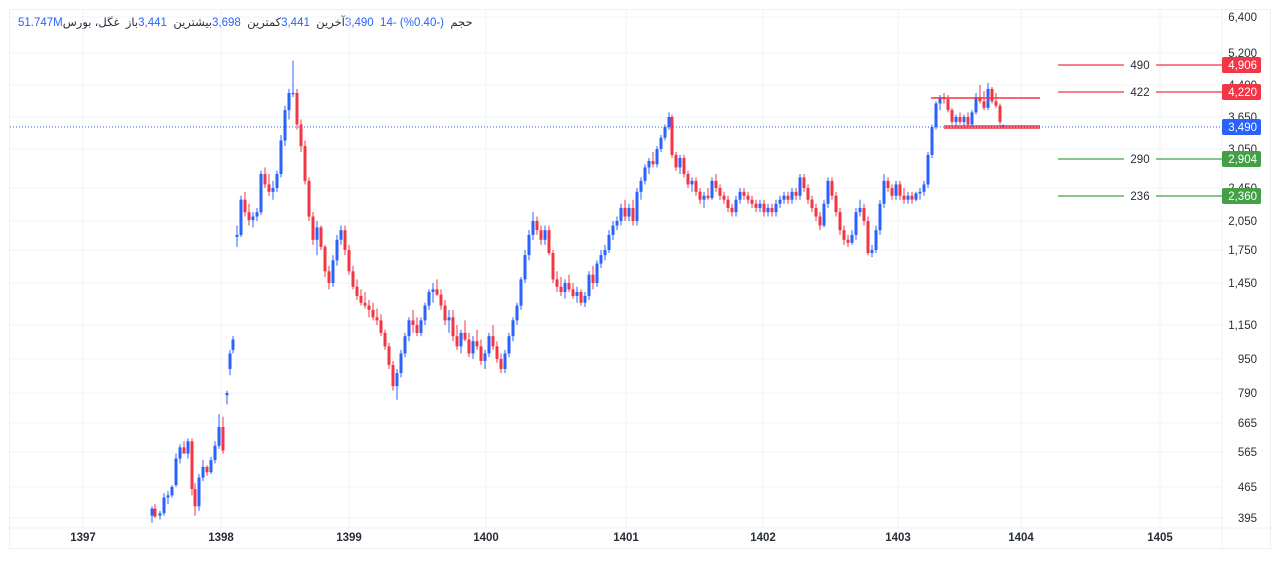 The image size is (1280, 561). I want to click on price-axis-label: 565, so click(1247, 453).